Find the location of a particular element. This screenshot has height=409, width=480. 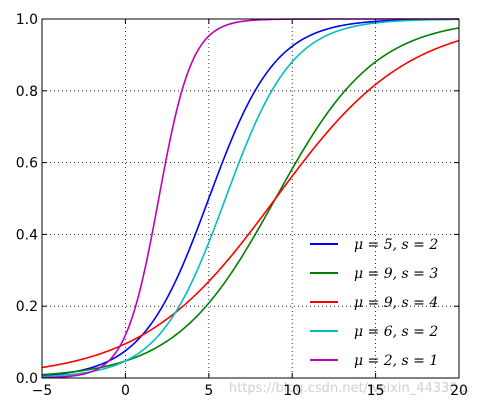

x-tick-label: 15 is located at coordinates (376, 391).